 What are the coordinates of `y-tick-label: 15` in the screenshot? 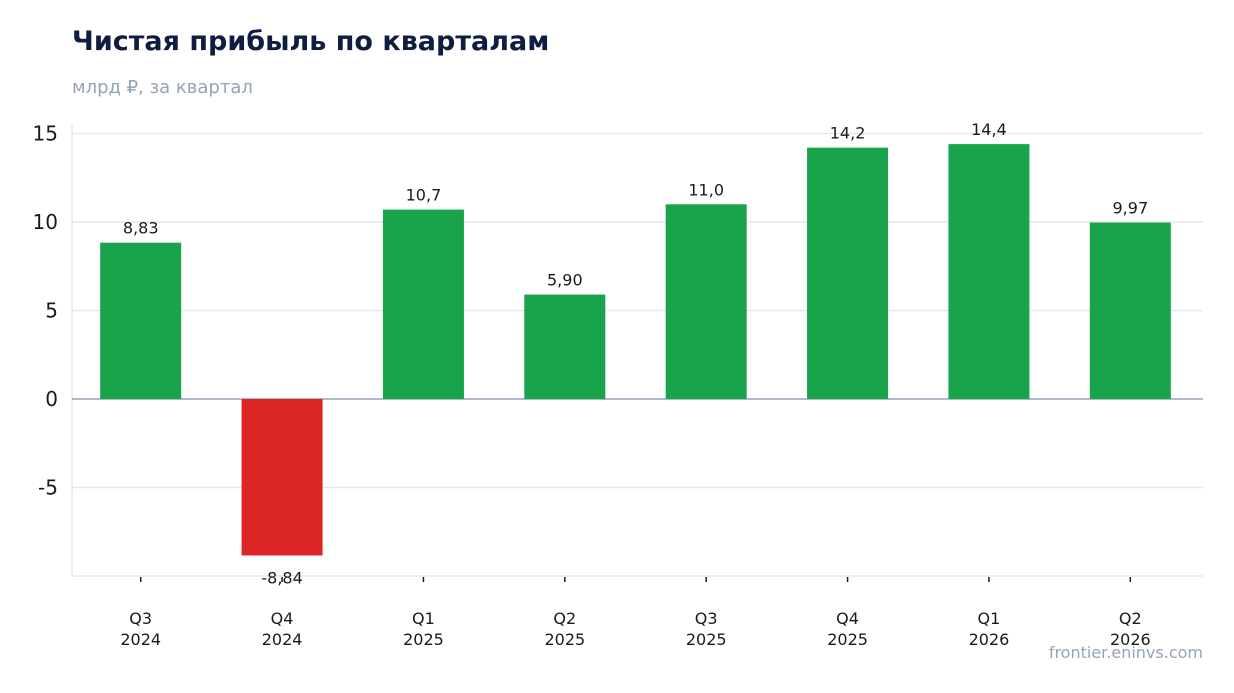 It's located at (45, 134).